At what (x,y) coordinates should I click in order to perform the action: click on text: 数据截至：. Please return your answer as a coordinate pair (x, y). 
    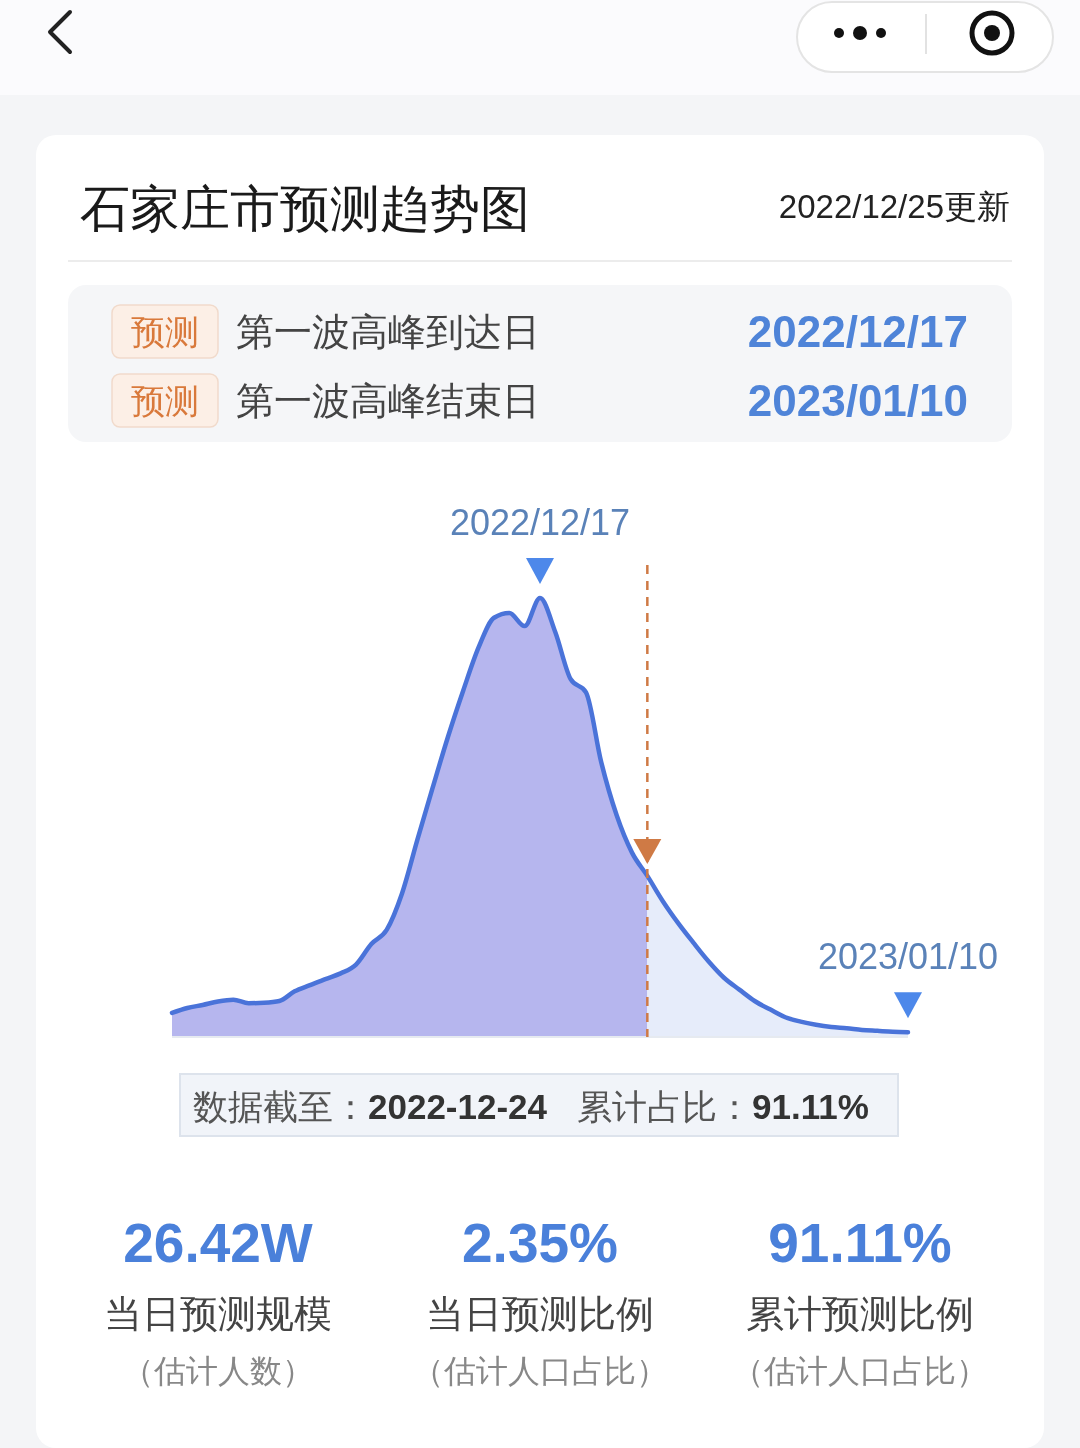
    Looking at the image, I should click on (280, 1106).